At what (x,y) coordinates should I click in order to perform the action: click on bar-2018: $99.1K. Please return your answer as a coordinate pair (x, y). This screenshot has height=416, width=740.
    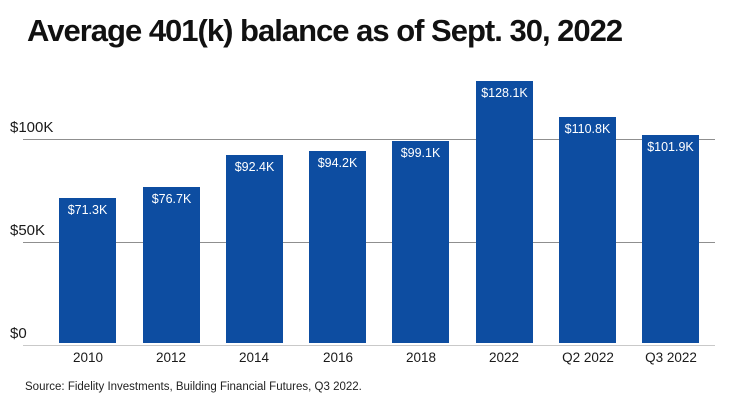
    Looking at the image, I should click on (420, 242).